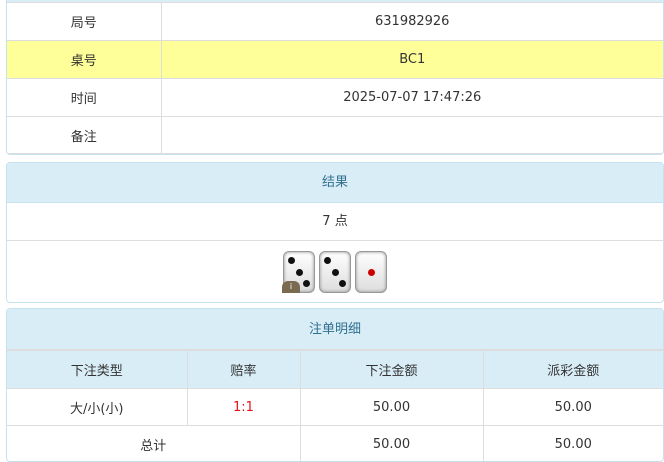 This screenshot has width=664, height=462. I want to click on note-label: 备注, so click(84, 135).